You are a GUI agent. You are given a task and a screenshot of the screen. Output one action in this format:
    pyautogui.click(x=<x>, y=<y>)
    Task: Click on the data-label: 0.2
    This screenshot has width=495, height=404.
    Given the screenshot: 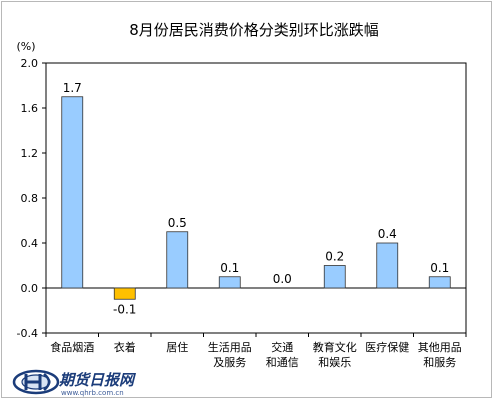 What is the action you would take?
    pyautogui.click(x=334, y=257)
    